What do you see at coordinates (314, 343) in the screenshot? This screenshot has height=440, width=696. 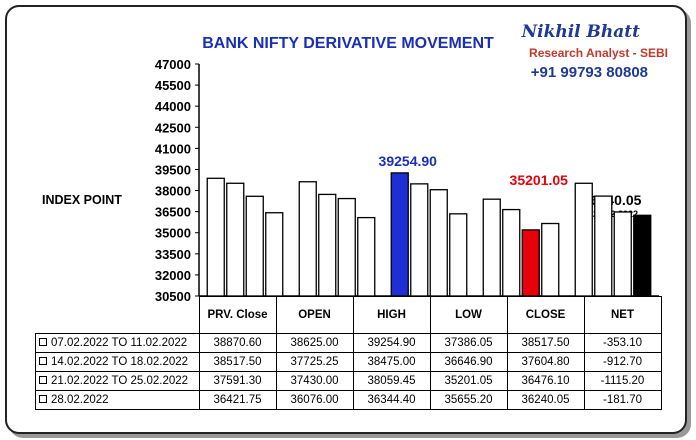 I see `table-cell: 38625.00` at bounding box center [314, 343].